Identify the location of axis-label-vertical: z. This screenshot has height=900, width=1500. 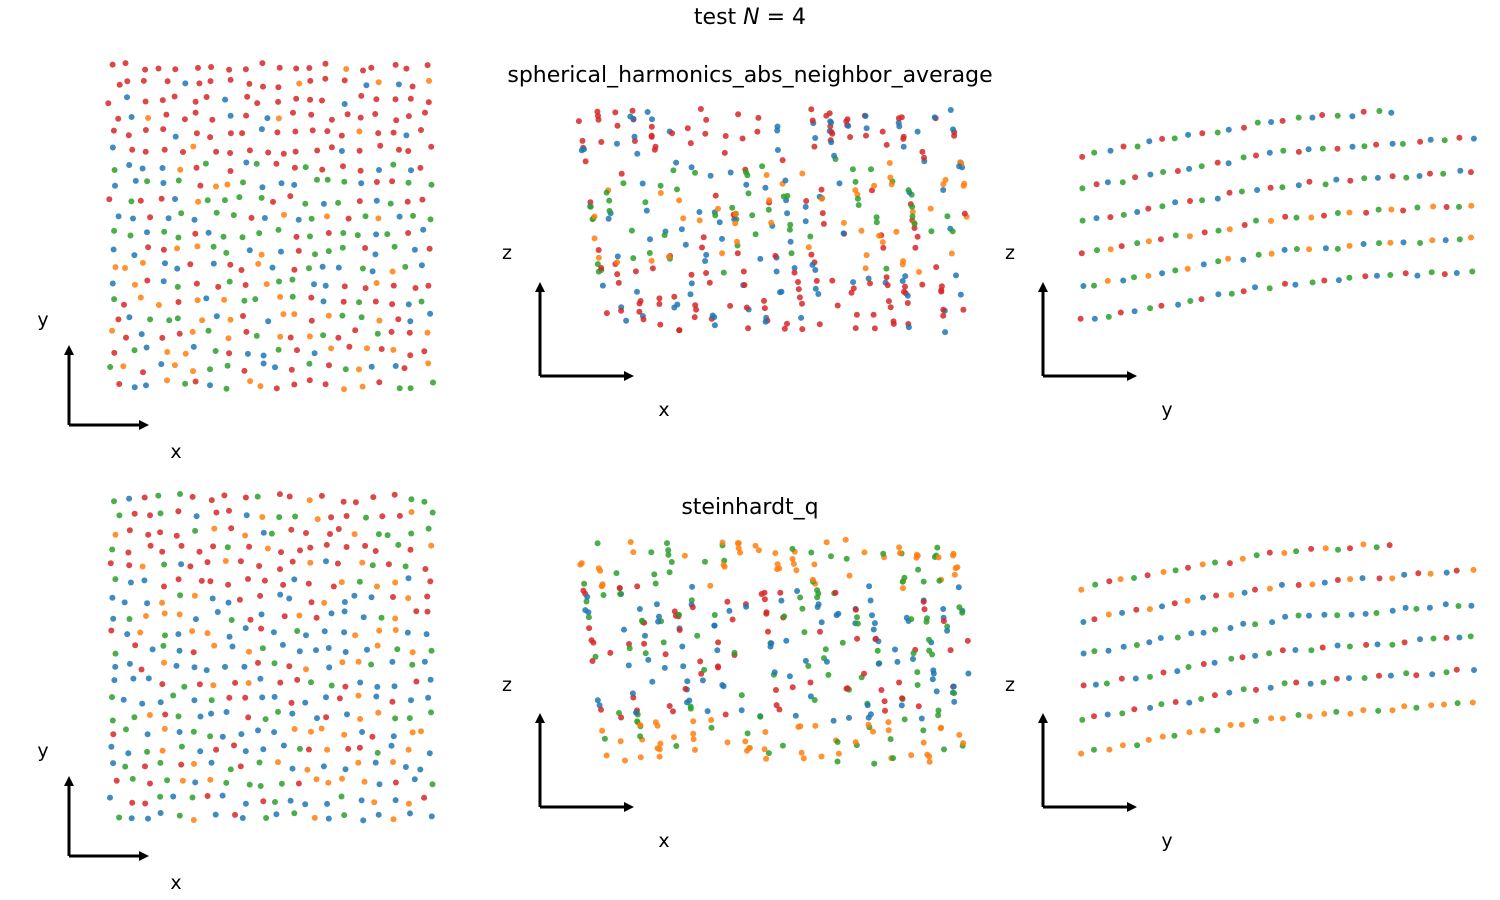
(507, 253).